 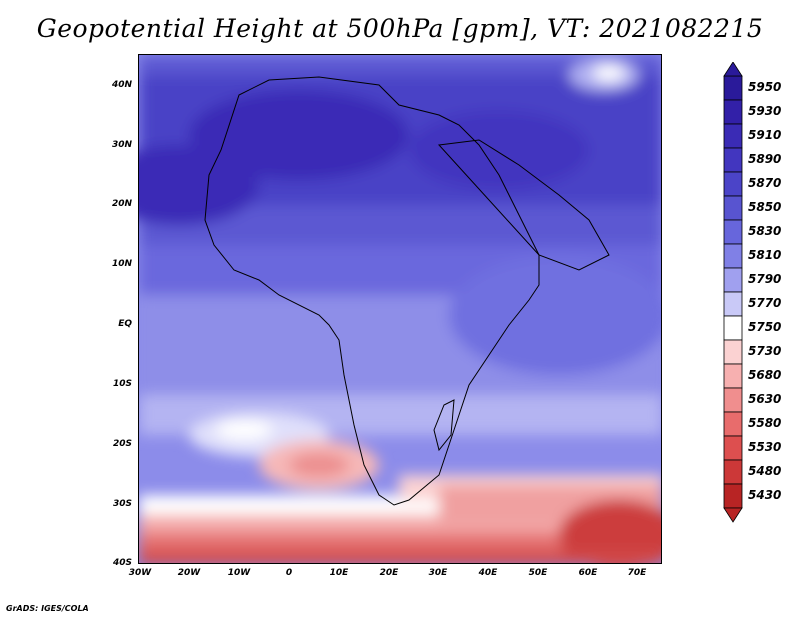 What do you see at coordinates (765, 159) in the screenshot?
I see `colorbar-level-label: 5890` at bounding box center [765, 159].